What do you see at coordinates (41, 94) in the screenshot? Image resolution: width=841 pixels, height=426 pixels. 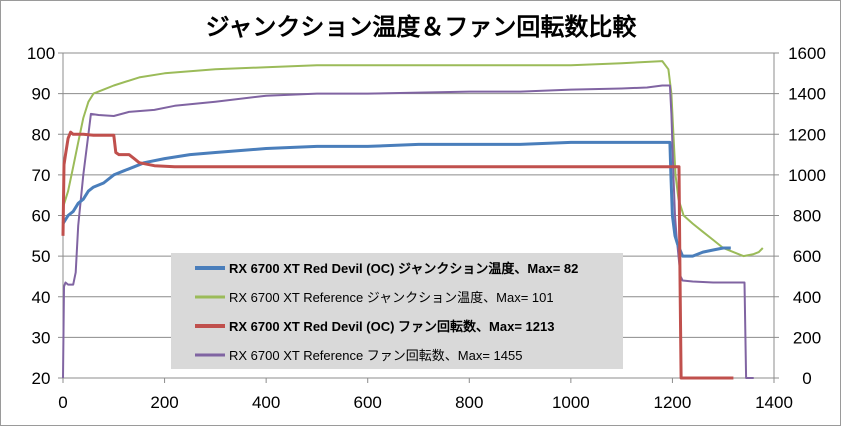 I see `y-tick-label: 90` at bounding box center [41, 94].